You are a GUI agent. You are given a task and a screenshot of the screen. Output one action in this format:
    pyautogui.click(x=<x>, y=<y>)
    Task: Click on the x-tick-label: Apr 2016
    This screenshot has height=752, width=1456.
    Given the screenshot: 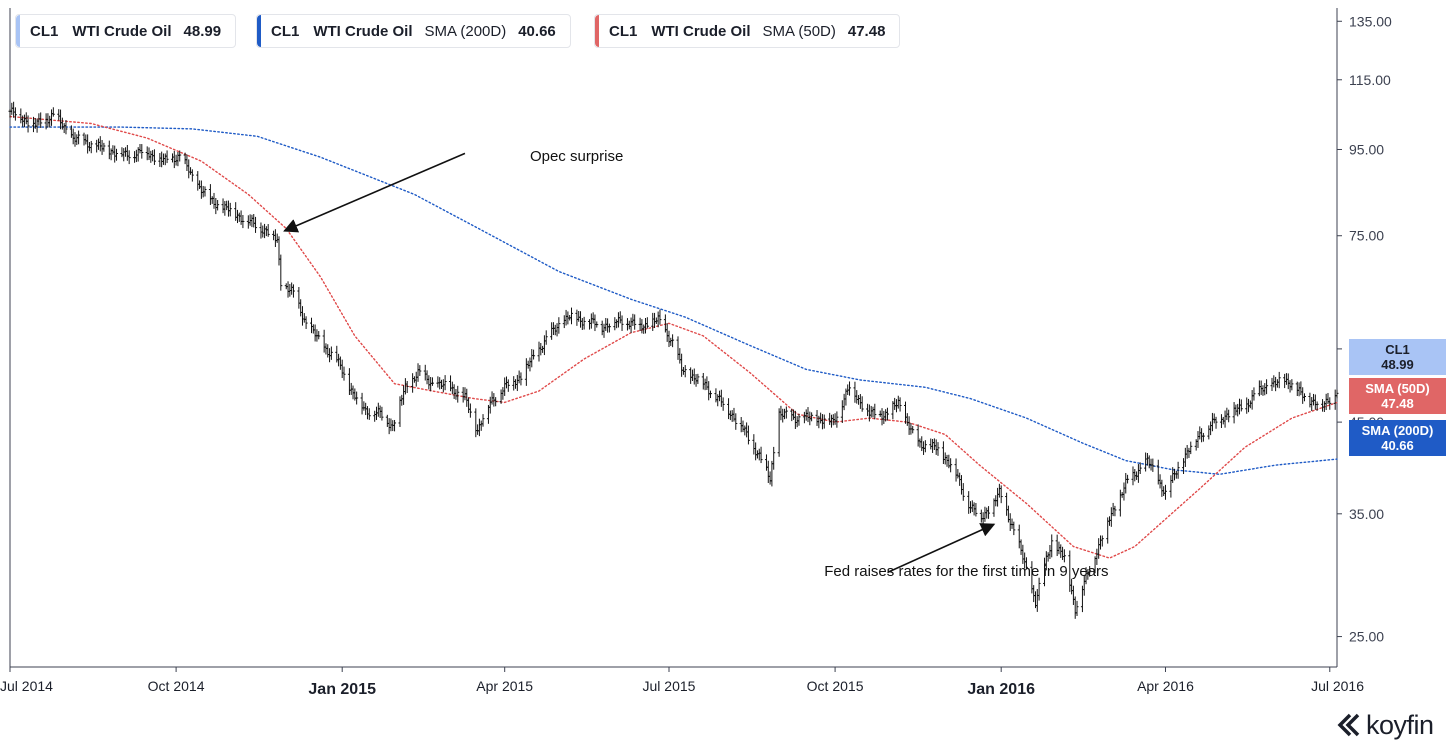 What is the action you would take?
    pyautogui.click(x=1165, y=686)
    